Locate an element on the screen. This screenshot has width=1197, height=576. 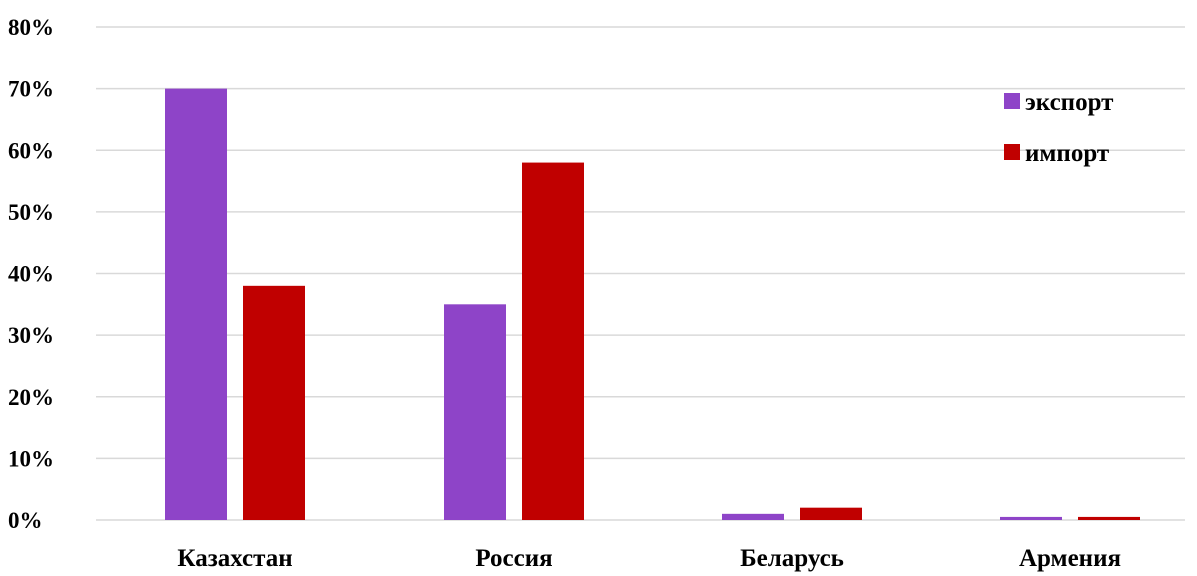
legend-label: экспорт is located at coordinates (1069, 102).